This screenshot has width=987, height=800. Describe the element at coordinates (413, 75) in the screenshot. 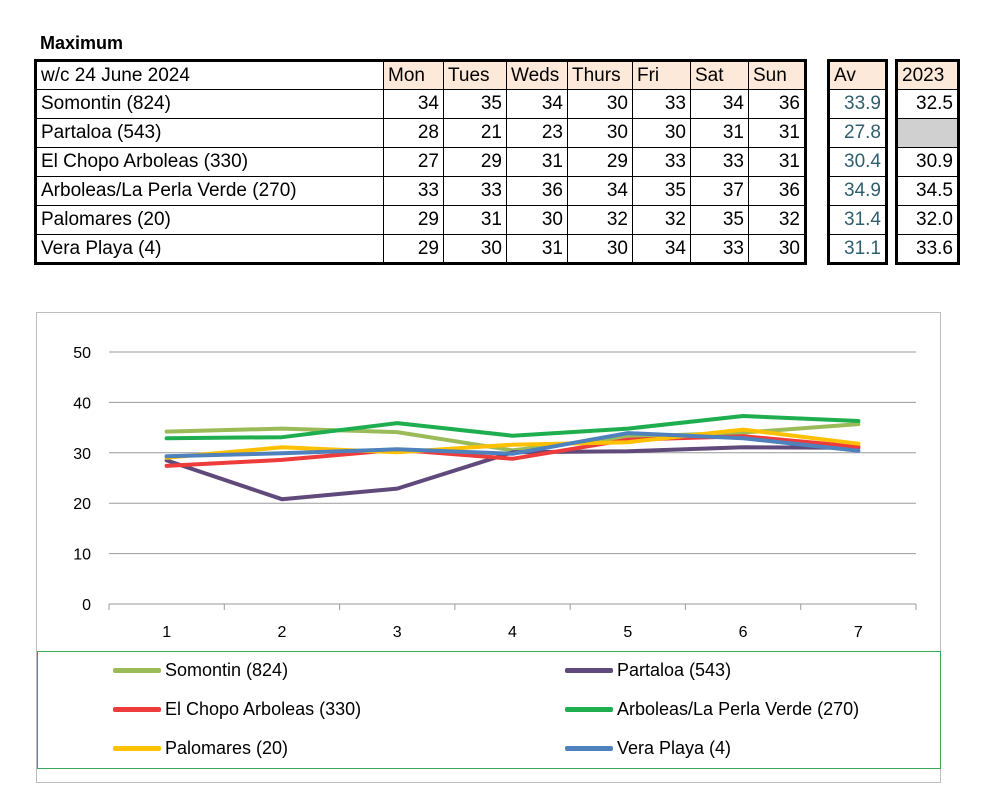

I see `day-header-mon: Mon` at that location.